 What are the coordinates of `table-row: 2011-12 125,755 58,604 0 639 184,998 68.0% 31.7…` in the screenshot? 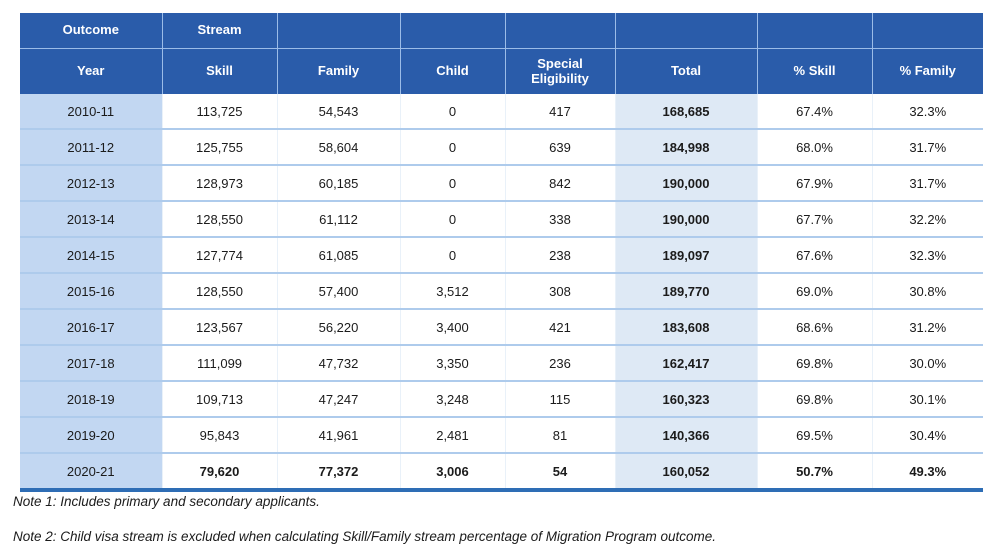 It's located at (501, 146).